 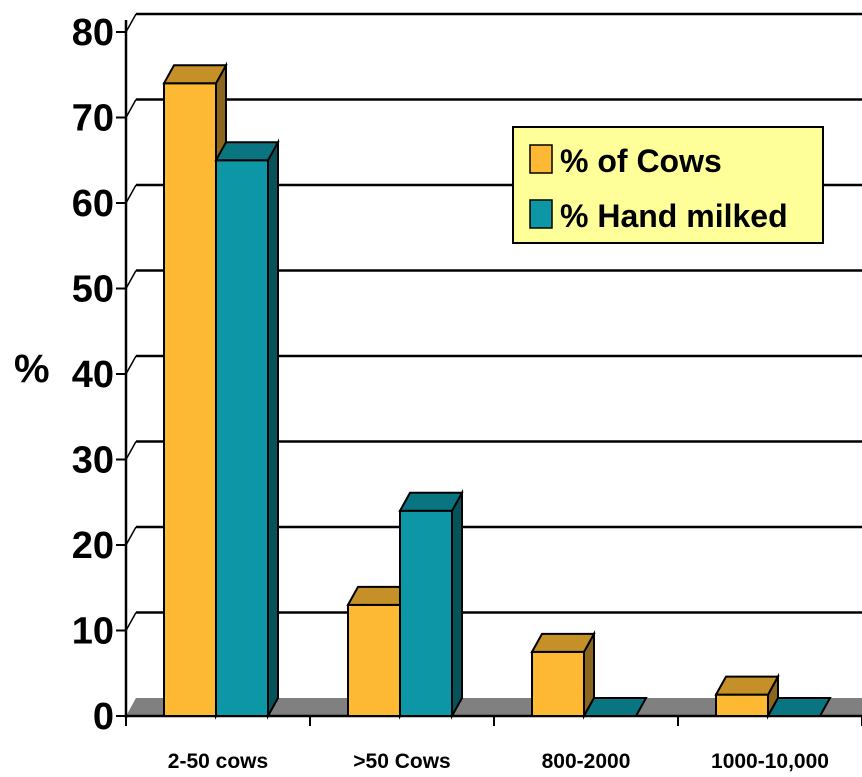 What do you see at coordinates (93, 632) in the screenshot?
I see `y-tick-label: 10` at bounding box center [93, 632].